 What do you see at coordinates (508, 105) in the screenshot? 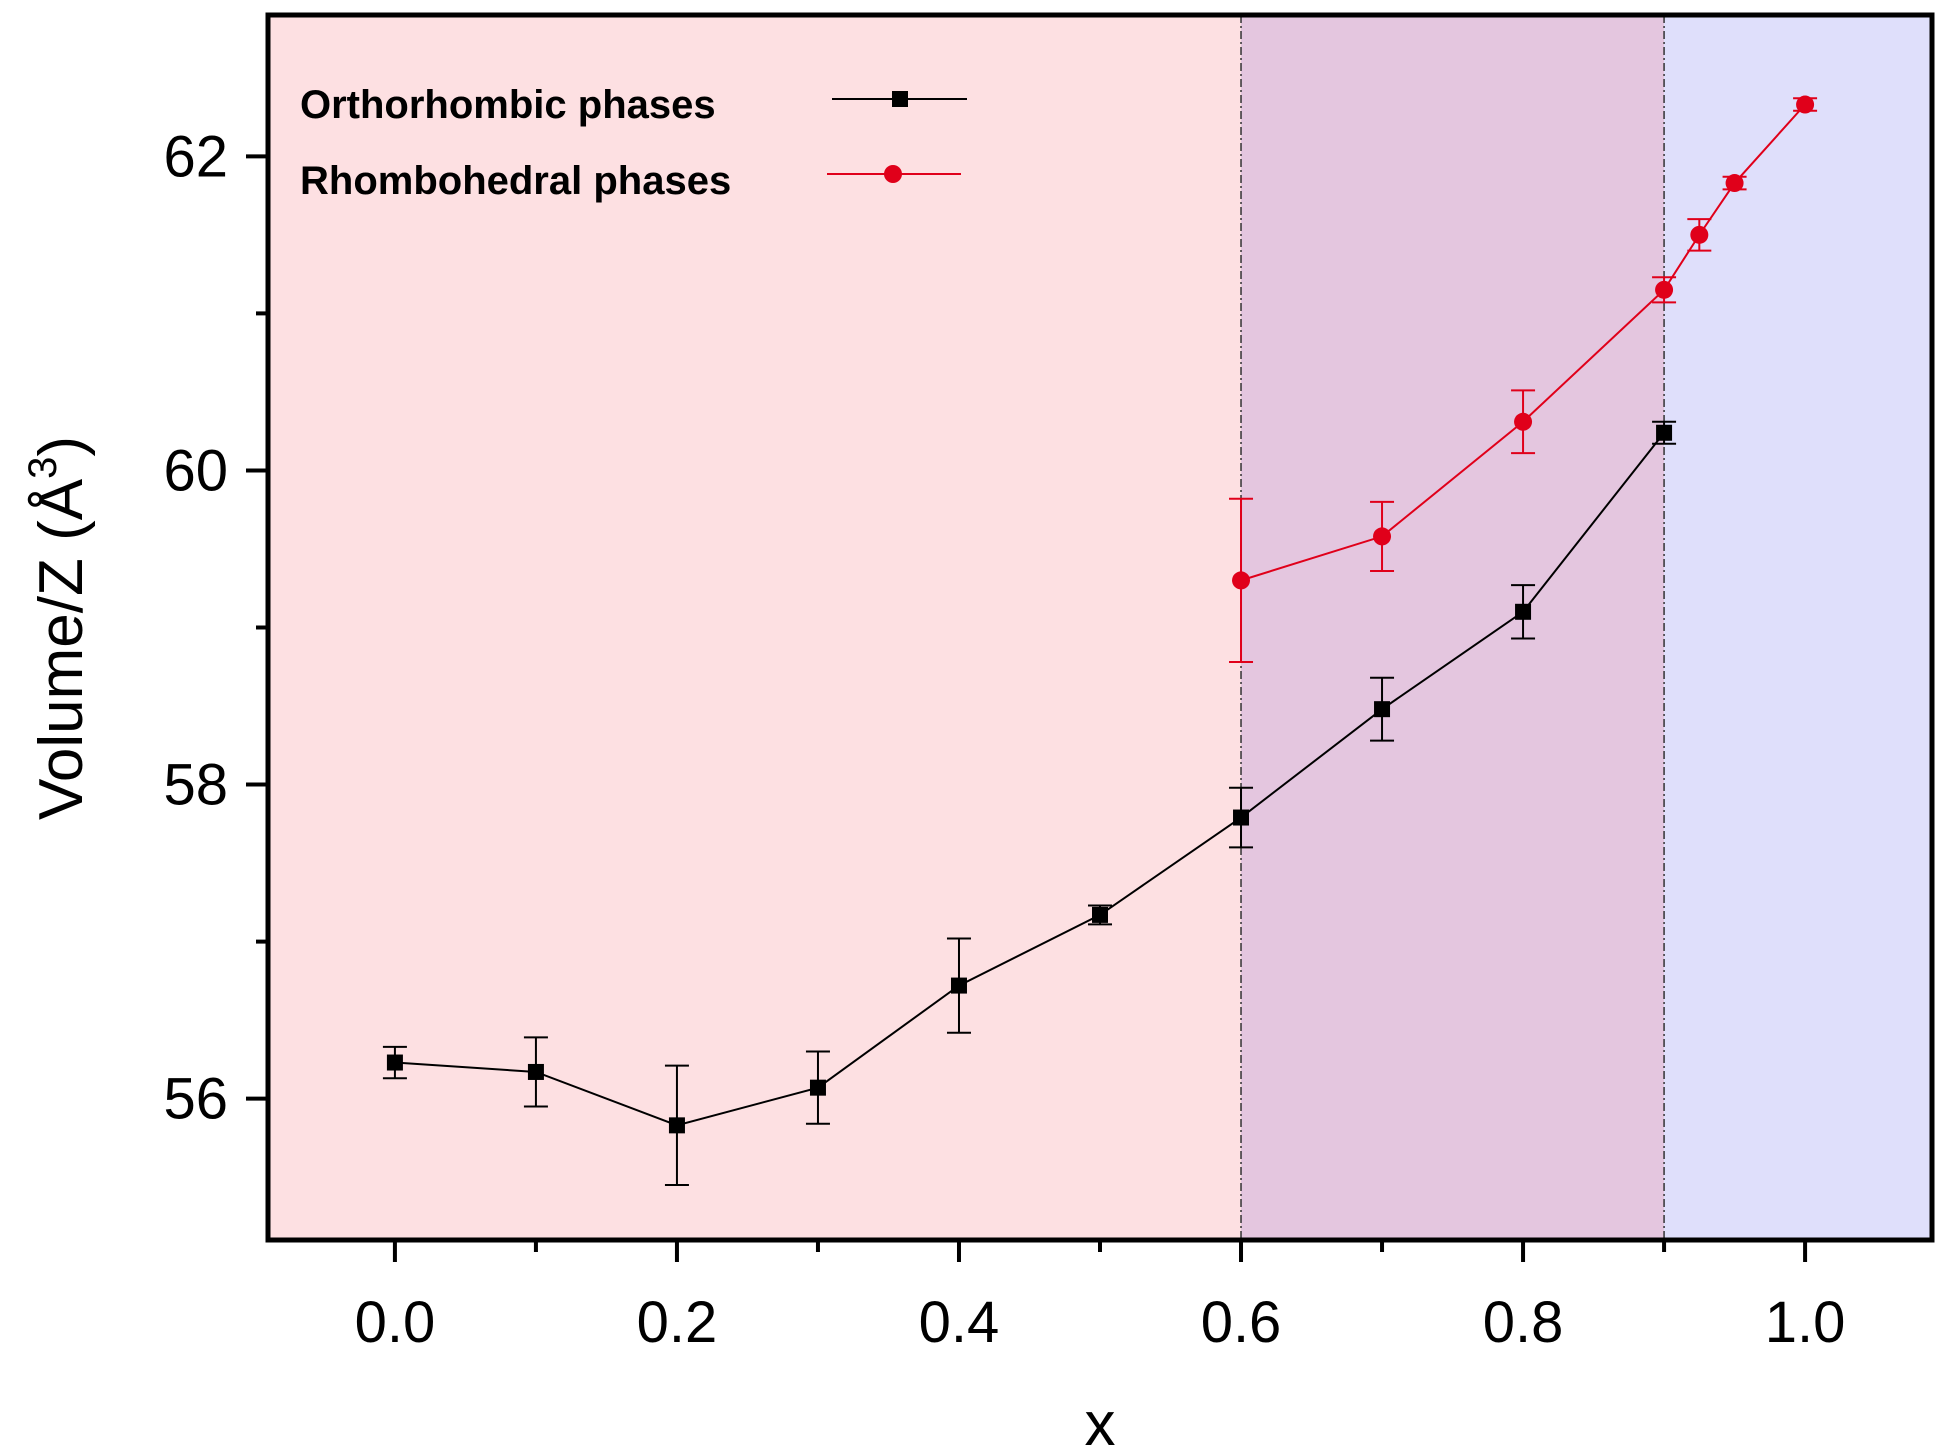
I see `legend-label-orthorhombic: Orthorhombic phases` at bounding box center [508, 105].